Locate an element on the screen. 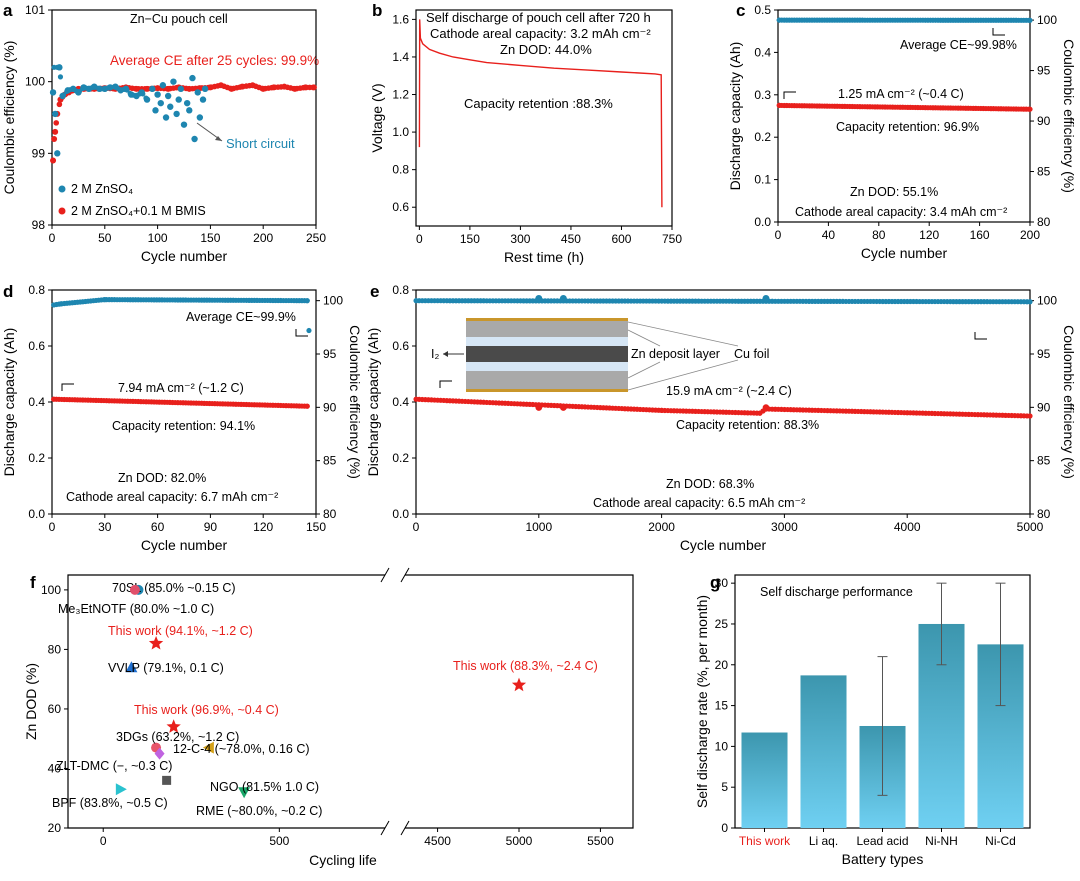  ytick-label-e-2: 0.4 is located at coordinates (400, 402).